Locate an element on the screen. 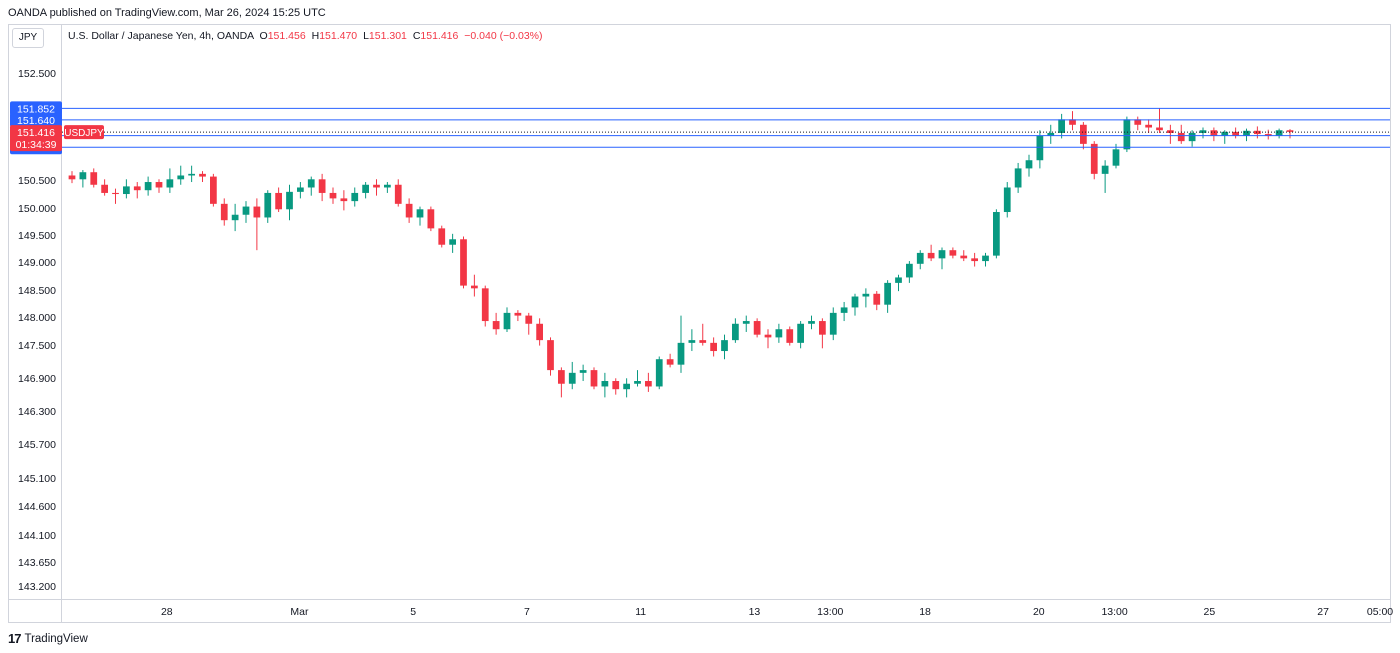  legend-close-label: C is located at coordinates (416, 36).